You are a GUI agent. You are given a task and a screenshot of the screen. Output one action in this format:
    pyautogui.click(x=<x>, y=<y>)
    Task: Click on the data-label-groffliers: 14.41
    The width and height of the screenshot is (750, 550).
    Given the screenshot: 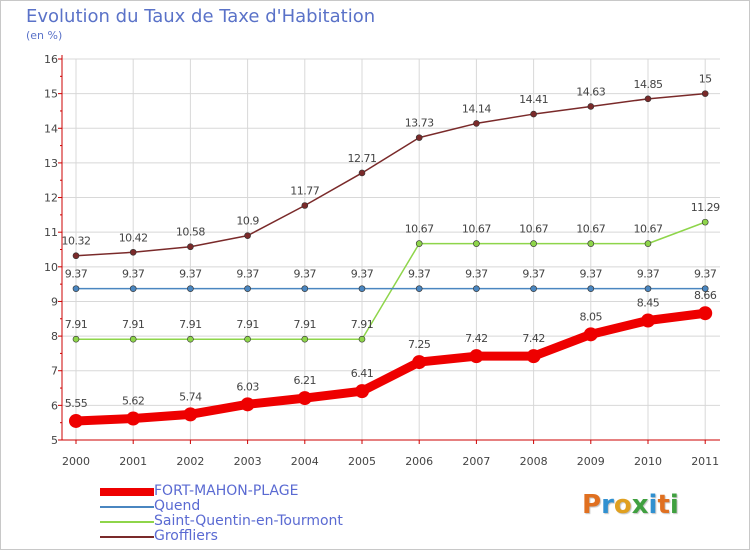 What is the action you would take?
    pyautogui.click(x=533, y=99)
    